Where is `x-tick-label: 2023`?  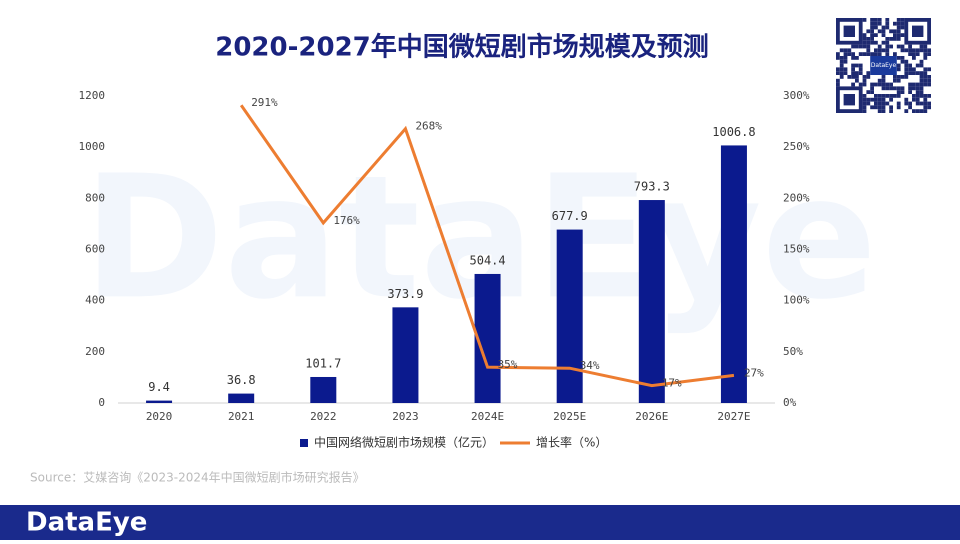
x-tick-label: 2023 is located at coordinates (405, 416).